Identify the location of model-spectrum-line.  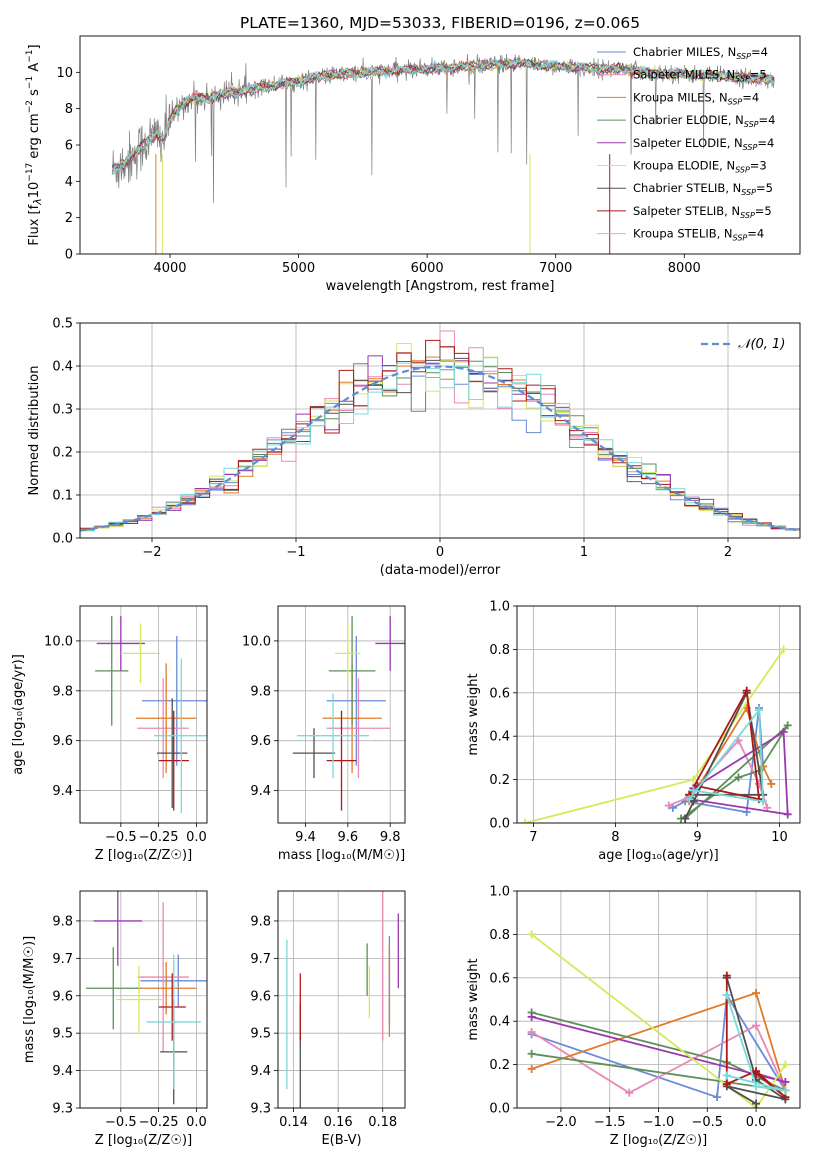
(443, 113).